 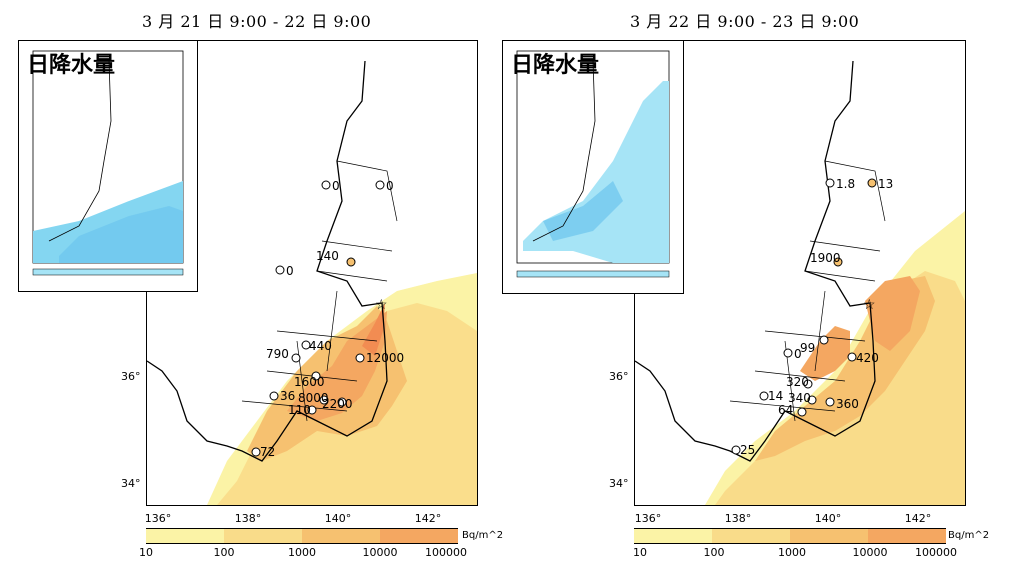 What do you see at coordinates (299, 410) in the screenshot?
I see `station-value: 110` at bounding box center [299, 410].